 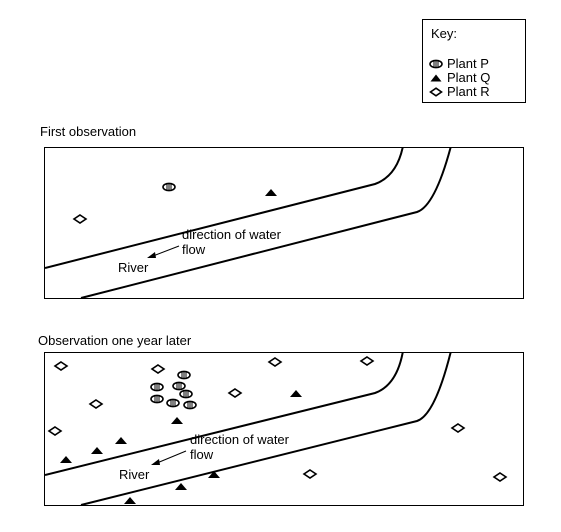 What do you see at coordinates (469, 77) in the screenshot?
I see `key-item-label: Plant Q` at bounding box center [469, 77].